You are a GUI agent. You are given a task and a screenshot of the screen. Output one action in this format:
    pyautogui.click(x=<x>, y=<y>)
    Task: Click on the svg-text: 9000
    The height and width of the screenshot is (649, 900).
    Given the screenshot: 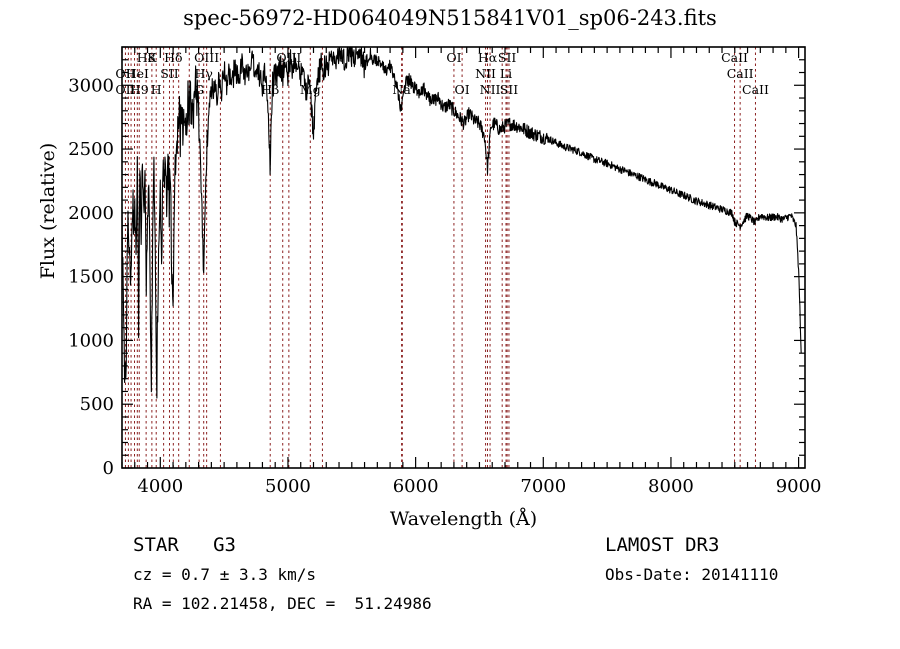 What is the action you would take?
    pyautogui.click(x=799, y=486)
    